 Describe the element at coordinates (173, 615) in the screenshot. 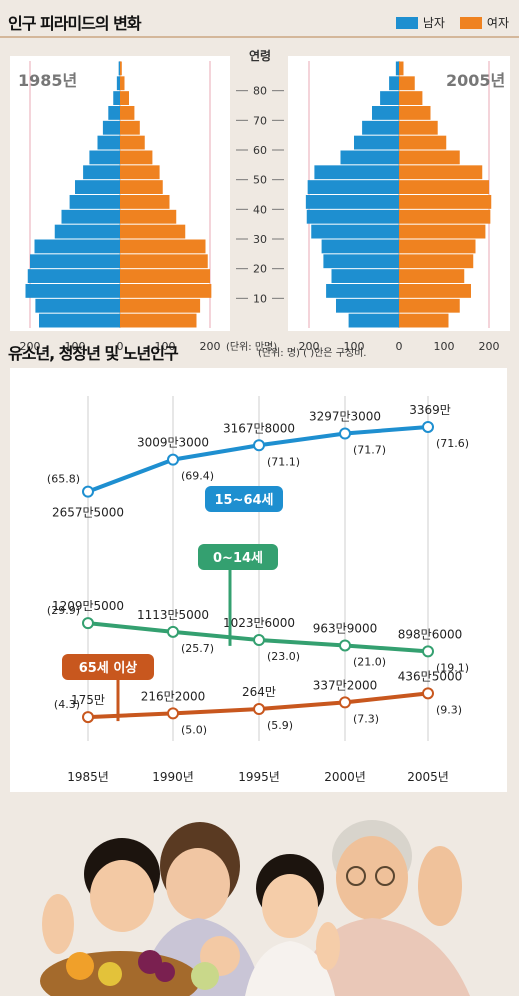

I see `trend-value-label: 1113만5000` at that location.